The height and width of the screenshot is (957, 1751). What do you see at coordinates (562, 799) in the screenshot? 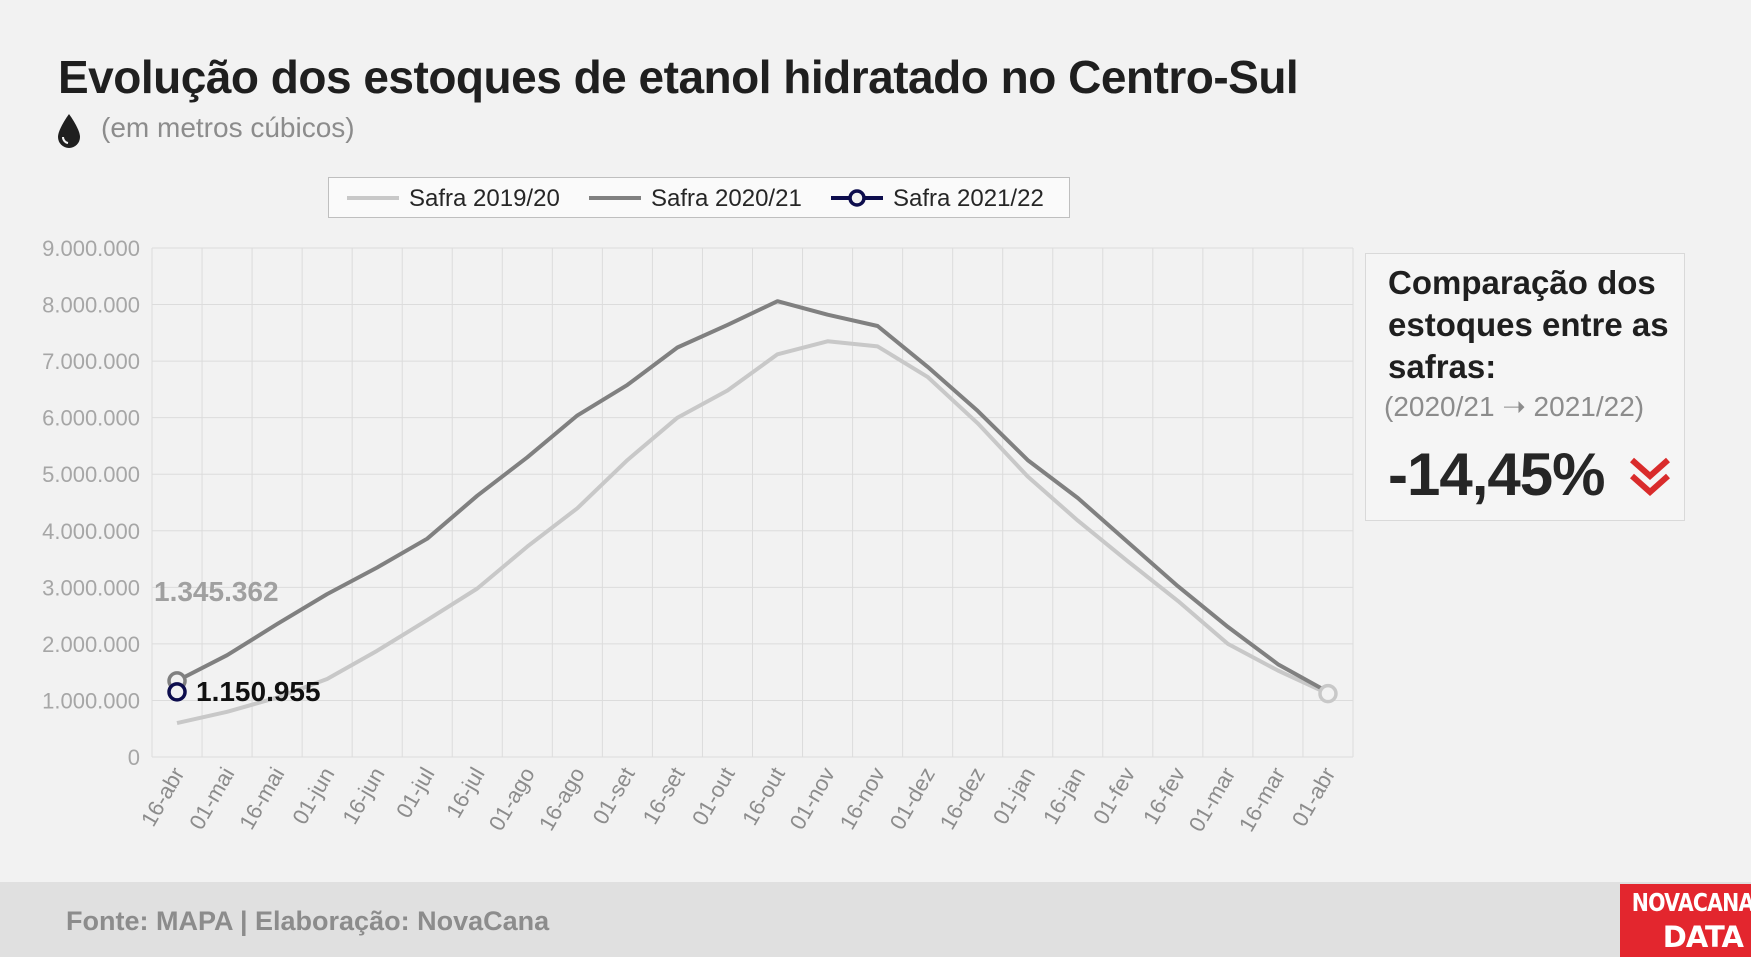
I see `x-tick-label: 16-ago` at bounding box center [562, 799].